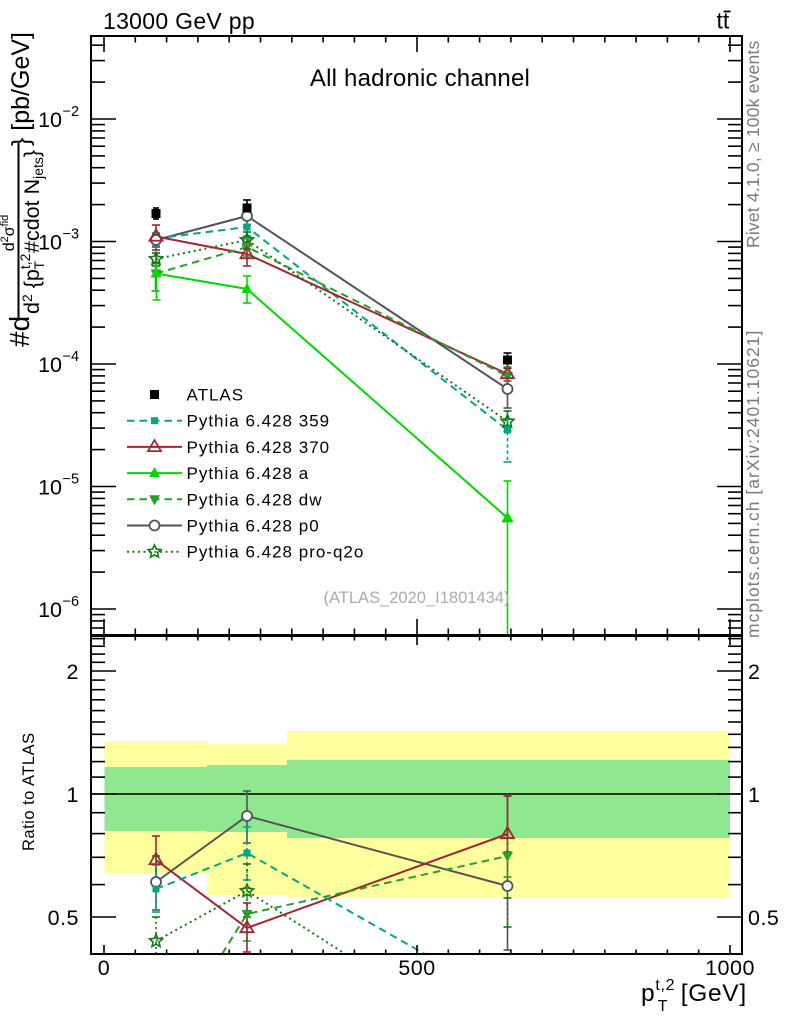 This screenshot has height=1029, width=786. What do you see at coordinates (71, 235) in the screenshot?
I see `svg-text: −3` at bounding box center [71, 235].